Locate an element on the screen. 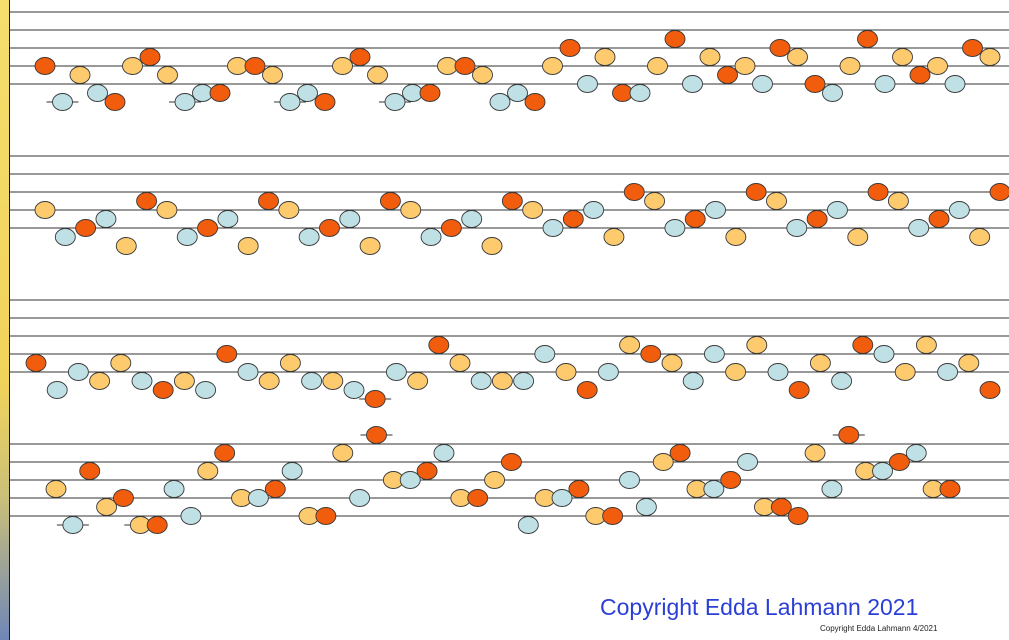  copyright-text: Copyright Edda Lahmann 2021 is located at coordinates (759, 607).